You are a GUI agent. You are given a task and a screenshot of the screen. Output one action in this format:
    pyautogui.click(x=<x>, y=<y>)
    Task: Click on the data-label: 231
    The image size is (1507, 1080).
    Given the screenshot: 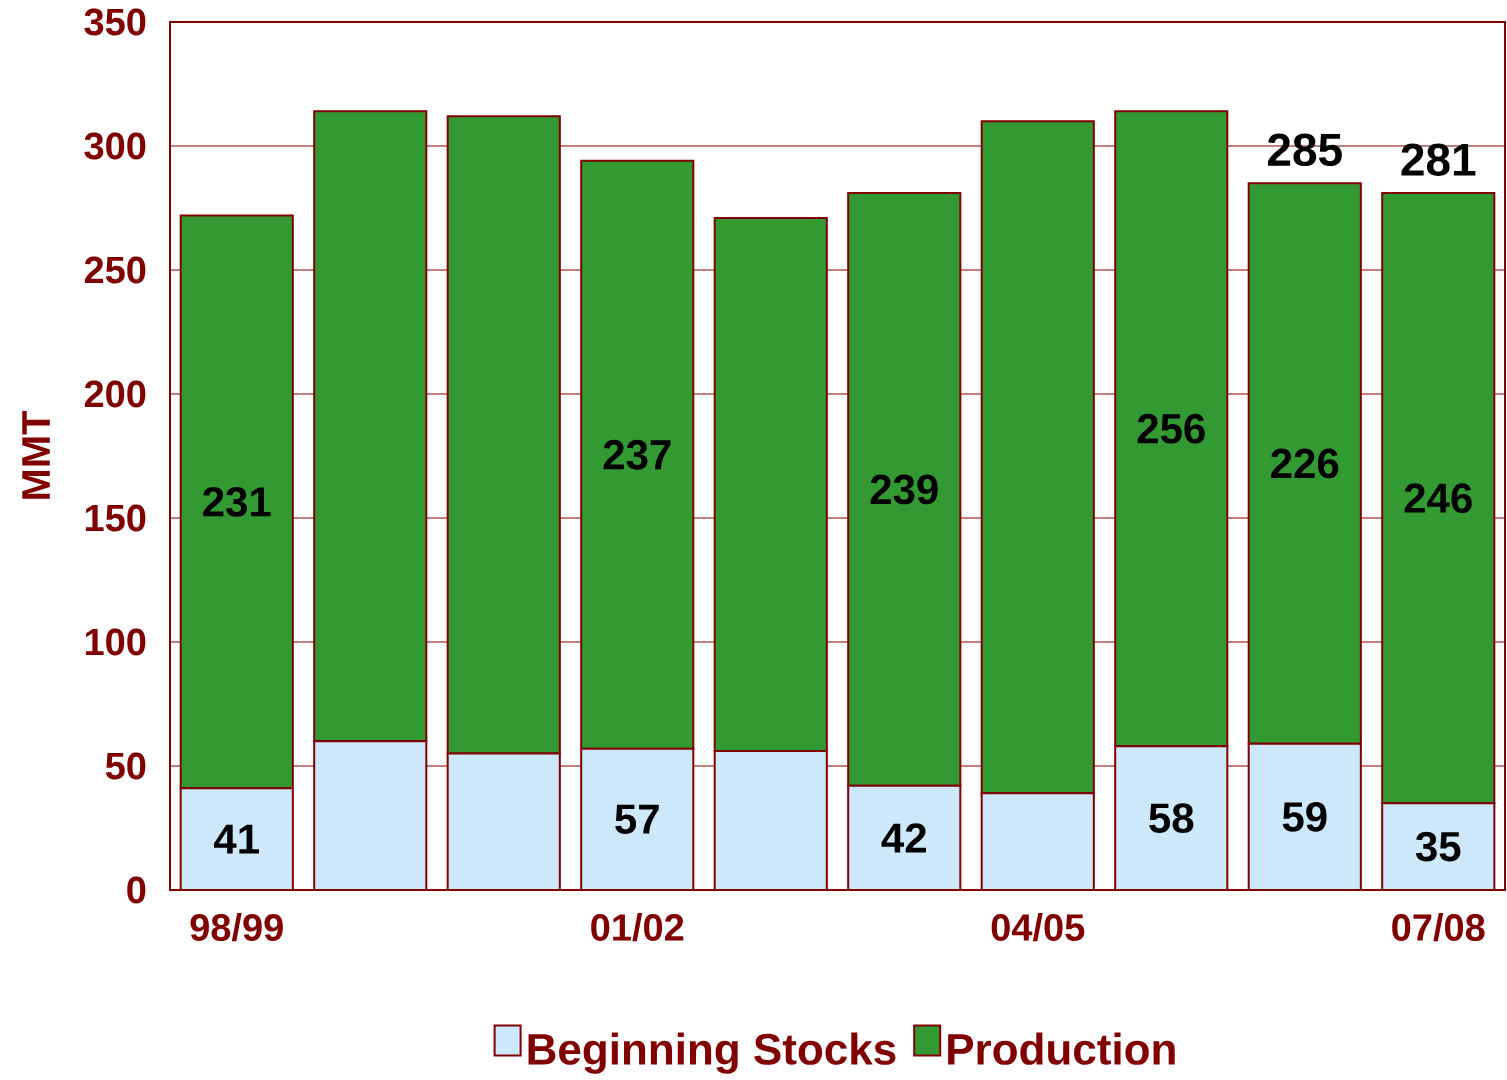 What is the action you would take?
    pyautogui.click(x=237, y=501)
    